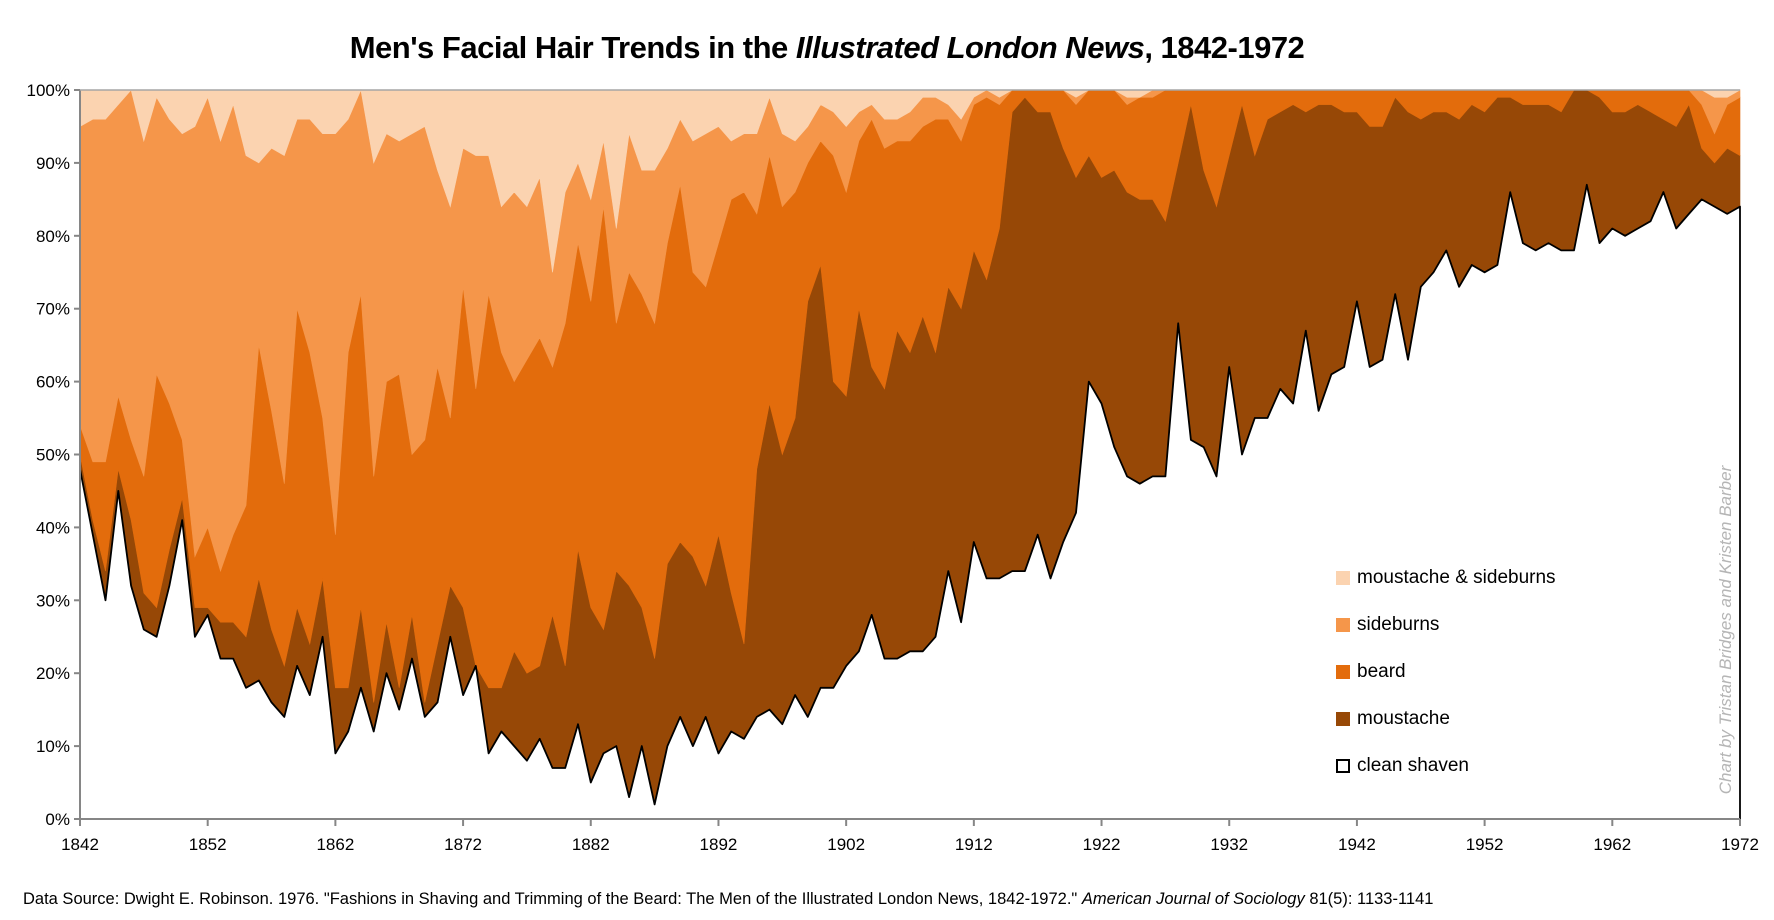  I want to click on x-tick-label: 1862, so click(335, 844).